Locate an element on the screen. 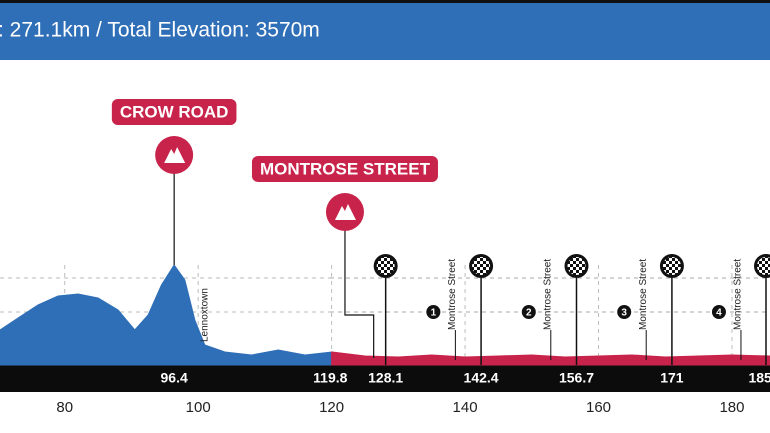 This screenshot has height=433, width=770. distance-label: 128.1 is located at coordinates (385, 378).